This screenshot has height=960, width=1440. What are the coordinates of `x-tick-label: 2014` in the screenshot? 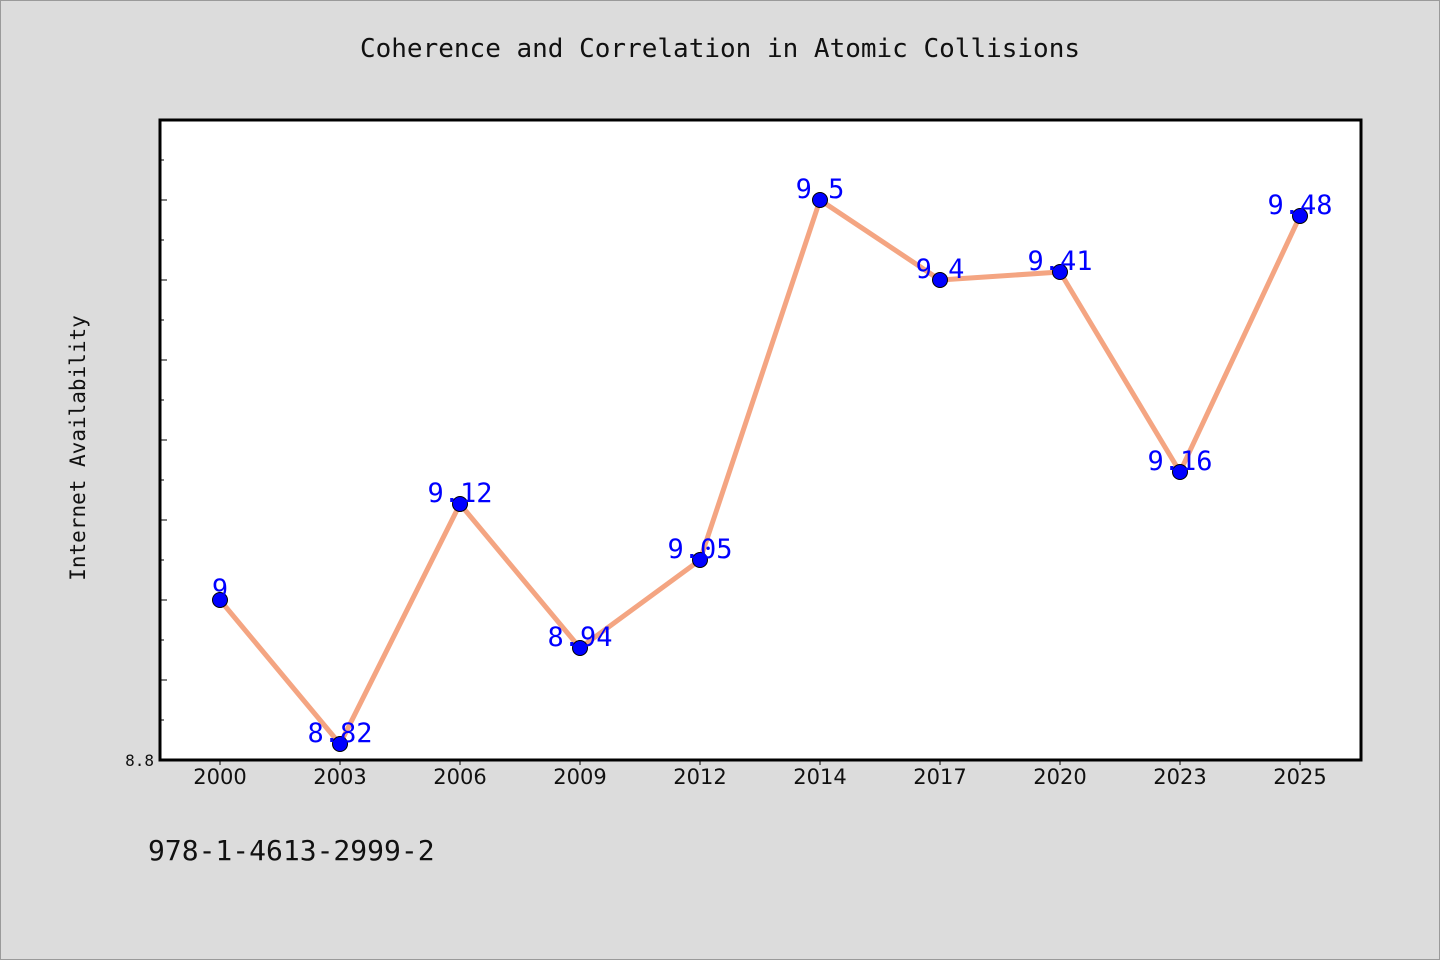 It's located at (819, 777).